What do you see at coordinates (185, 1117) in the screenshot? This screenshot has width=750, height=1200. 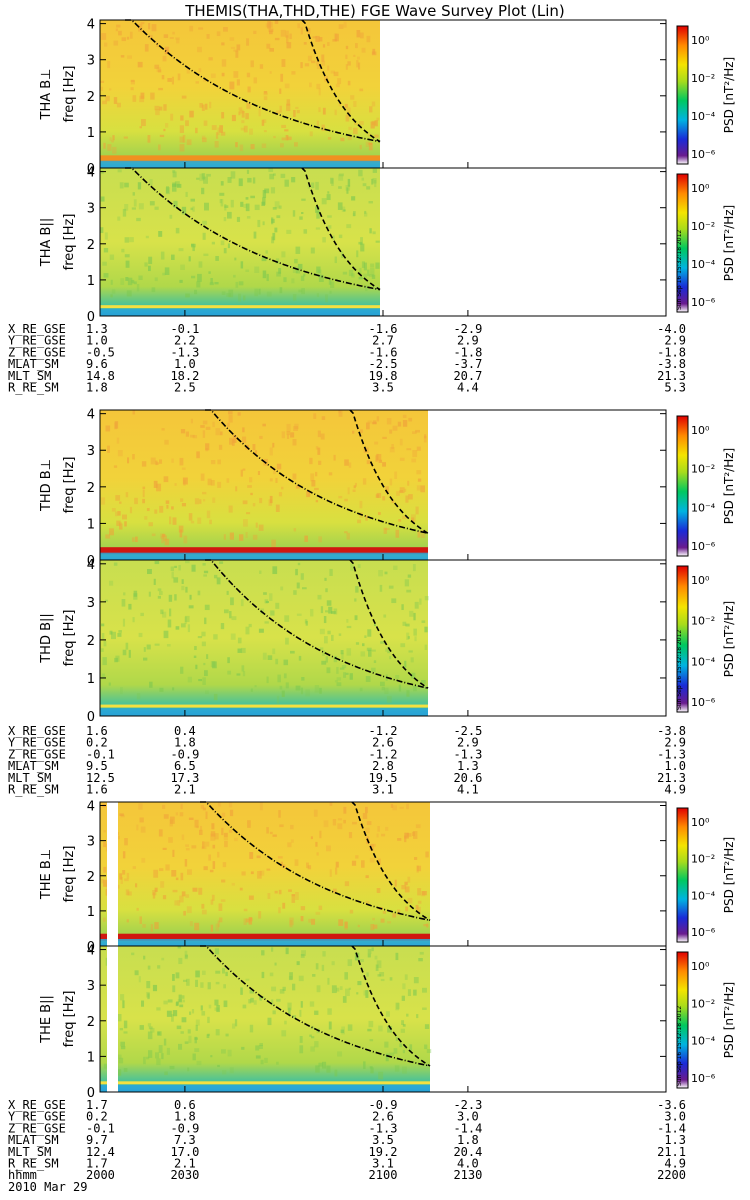 I see `ephemeris-value: 1.8` at bounding box center [185, 1117].